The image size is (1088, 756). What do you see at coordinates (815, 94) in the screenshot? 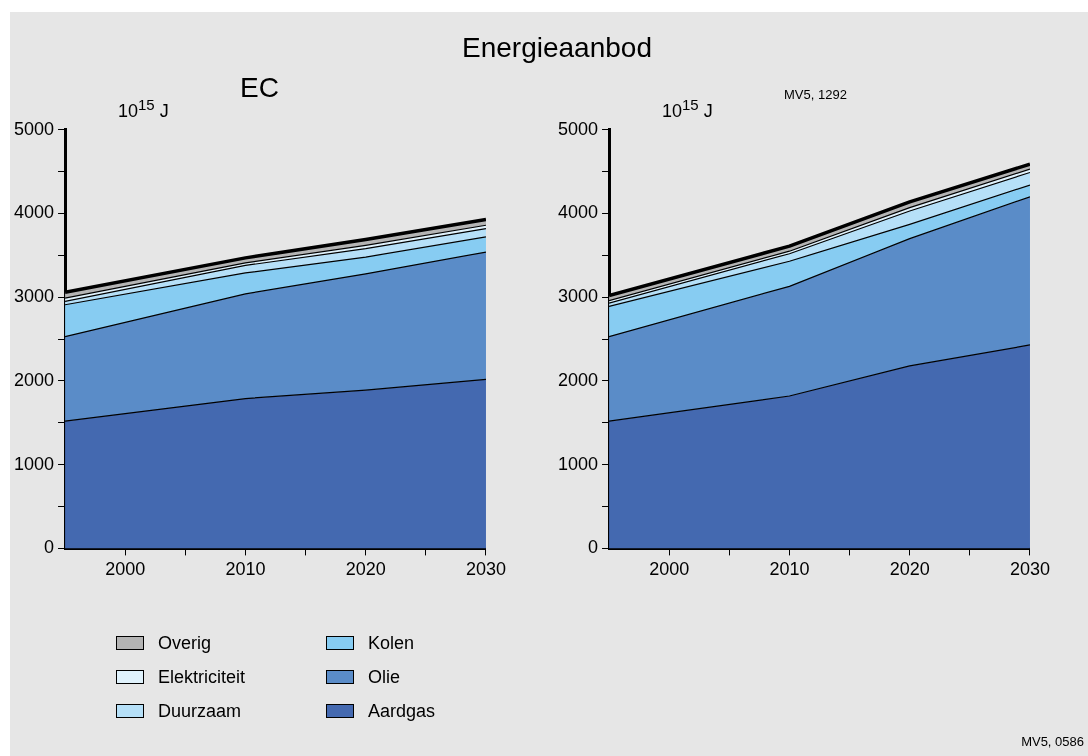
I see `text: MV5, 1292` at bounding box center [815, 94].